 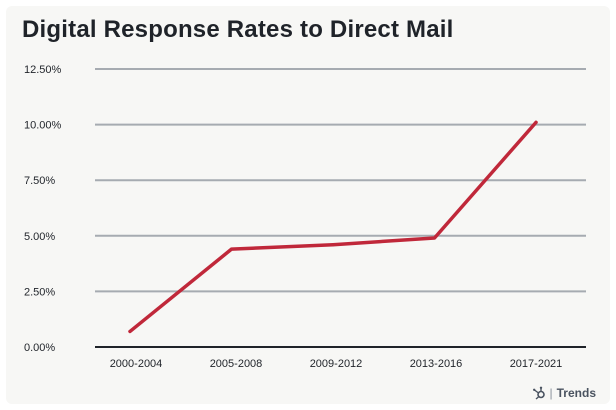 What do you see at coordinates (43, 209) in the screenshot?
I see `y-axis-ticks: 0.00% 2.50% 5.00% 7.50% 10.00% 12.50%` at bounding box center [43, 209].